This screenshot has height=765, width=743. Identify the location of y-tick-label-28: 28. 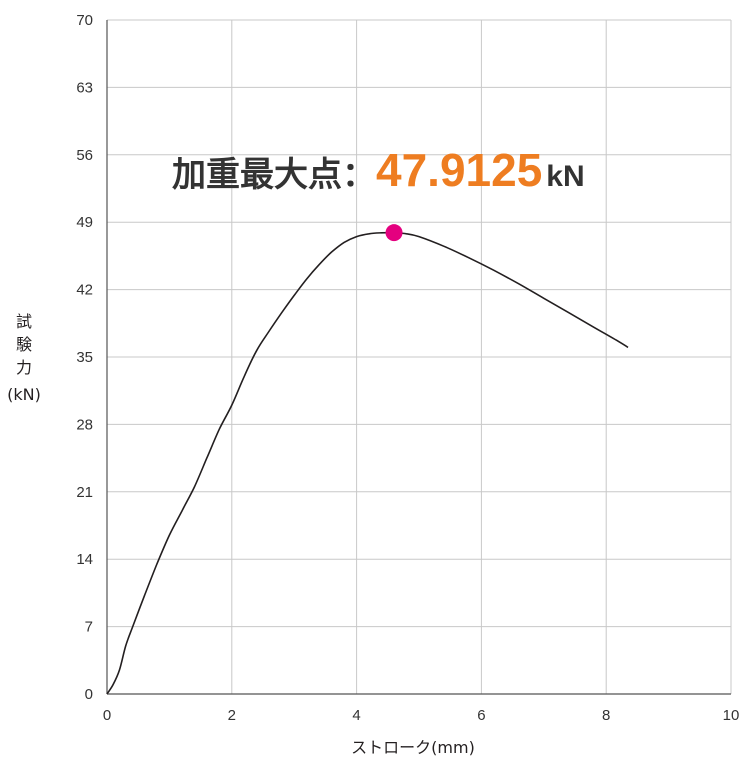
(84, 424).